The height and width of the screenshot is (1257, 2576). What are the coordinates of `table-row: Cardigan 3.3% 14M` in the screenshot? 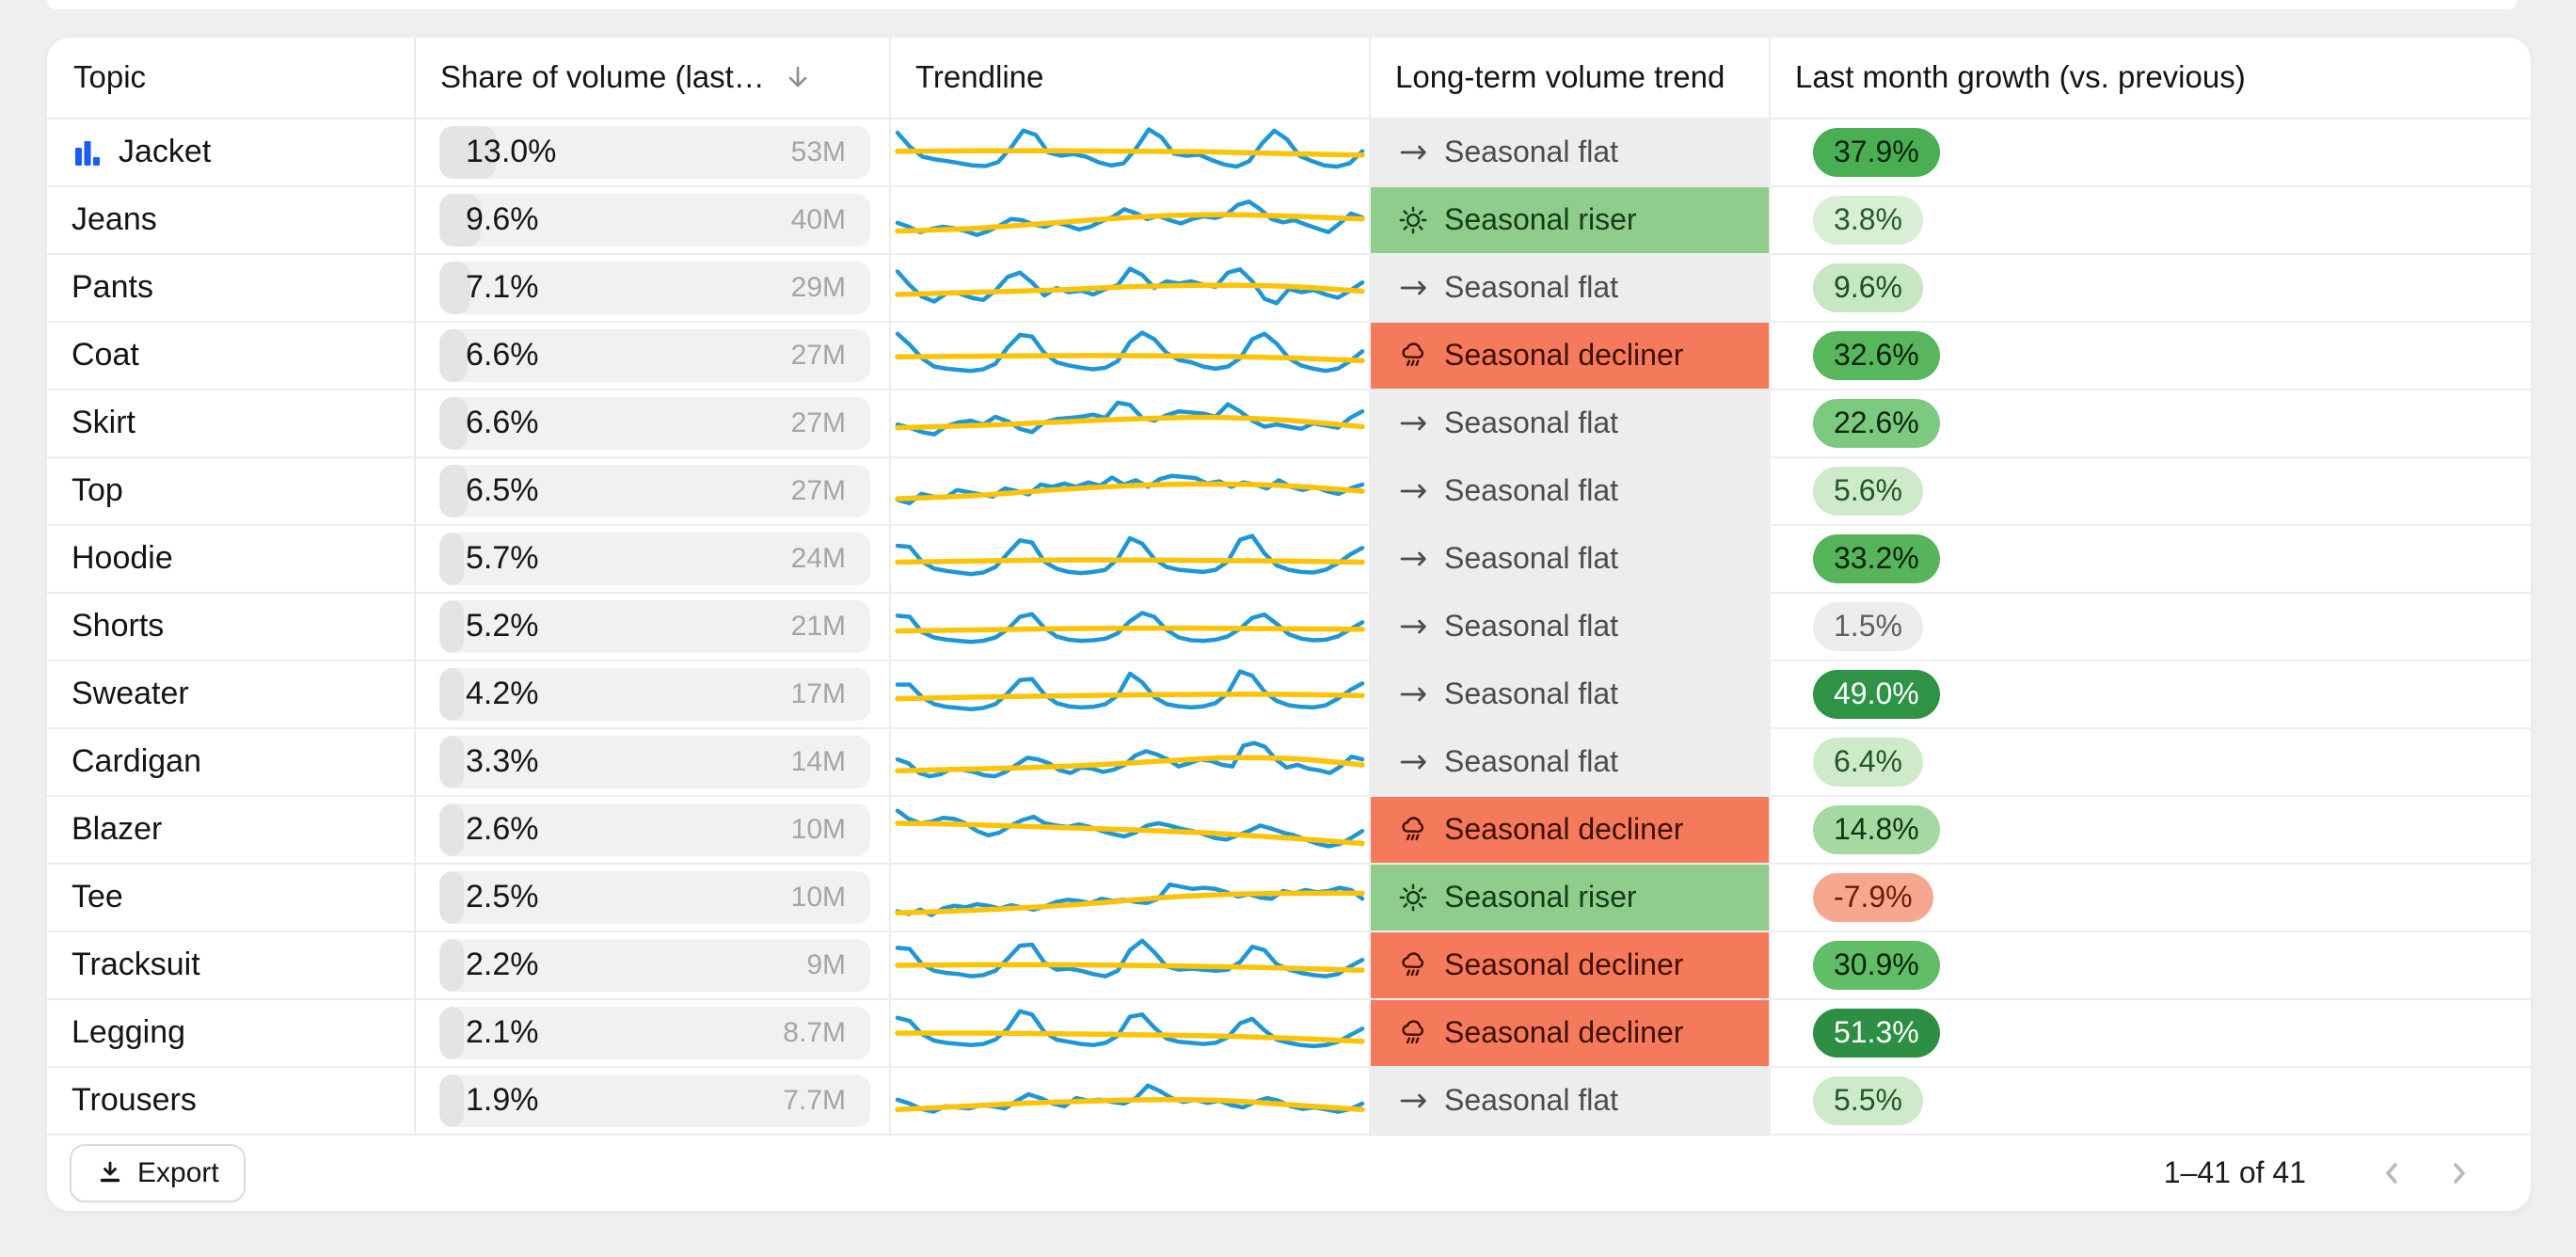 It's located at (1289, 761).